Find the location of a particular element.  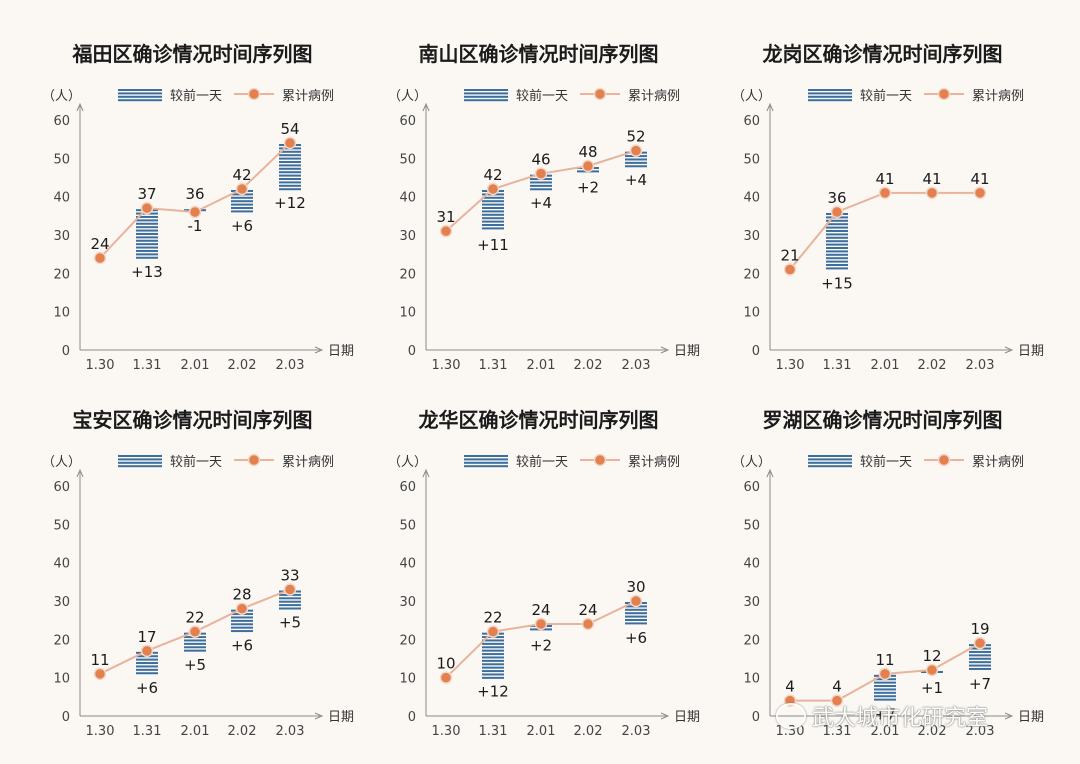

cumulative-label: 37 is located at coordinates (146, 194).